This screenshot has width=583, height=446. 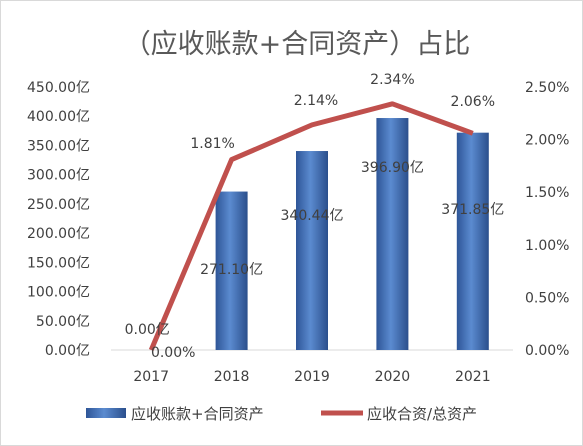 I want to click on left-axis-tick-label: 450.00亿, so click(x=58, y=88).